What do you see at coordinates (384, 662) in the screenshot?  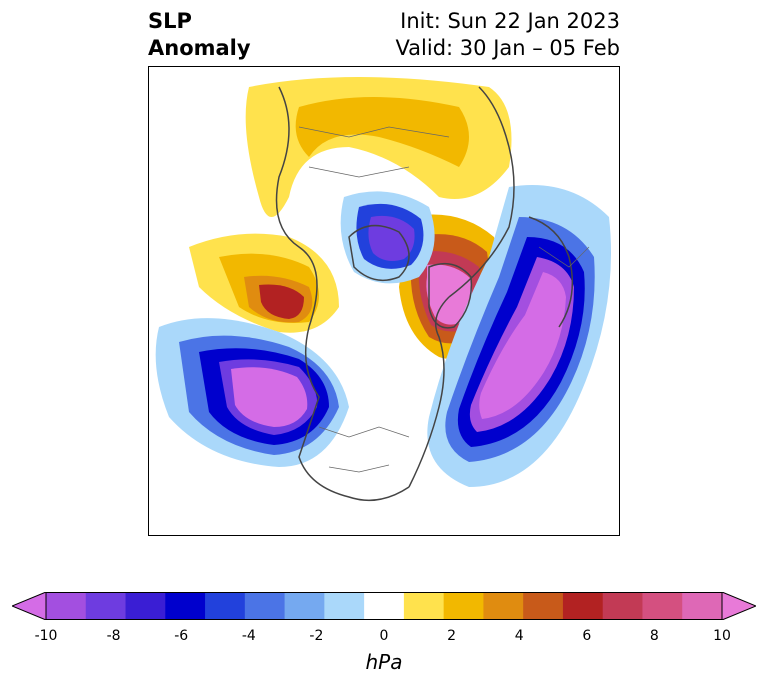 I see `colorbar-label: hPa` at bounding box center [384, 662].